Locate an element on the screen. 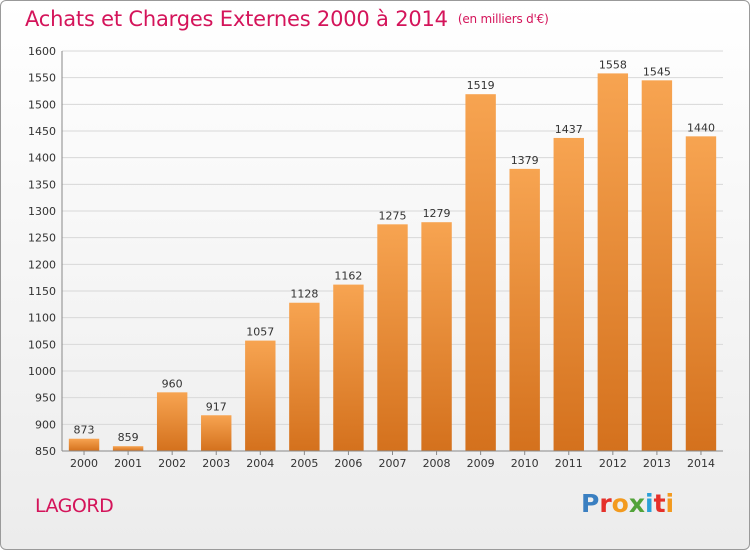 Image resolution: width=750 pixels, height=550 pixels. x-tick-label: 2001 is located at coordinates (128, 463).